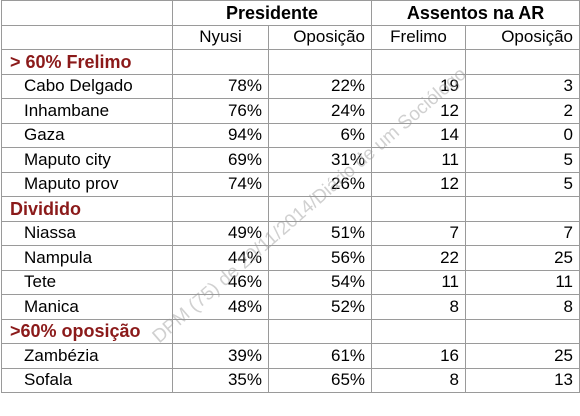 Image resolution: width=580 pixels, height=416 pixels. I want to click on value-cell: 52%, so click(320, 307).